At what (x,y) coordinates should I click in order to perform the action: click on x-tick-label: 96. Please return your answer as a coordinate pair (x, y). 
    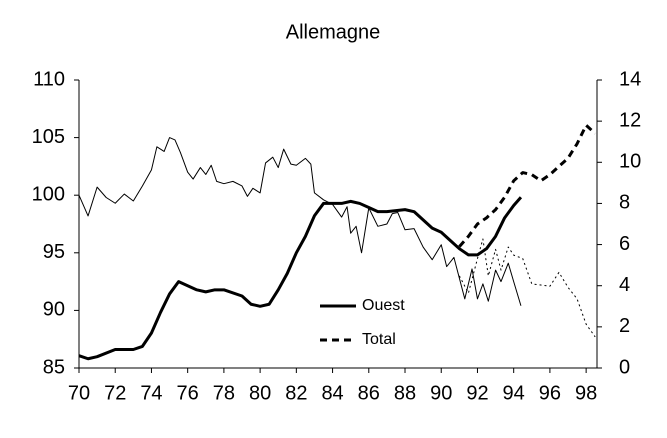
    Looking at the image, I should click on (550, 393).